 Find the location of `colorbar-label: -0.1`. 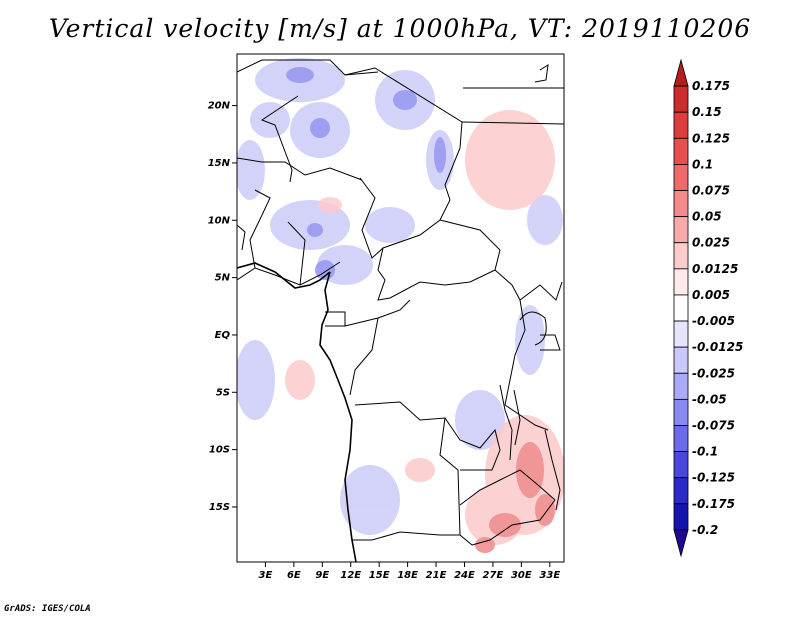

colorbar-label: -0.1 is located at coordinates (705, 452).